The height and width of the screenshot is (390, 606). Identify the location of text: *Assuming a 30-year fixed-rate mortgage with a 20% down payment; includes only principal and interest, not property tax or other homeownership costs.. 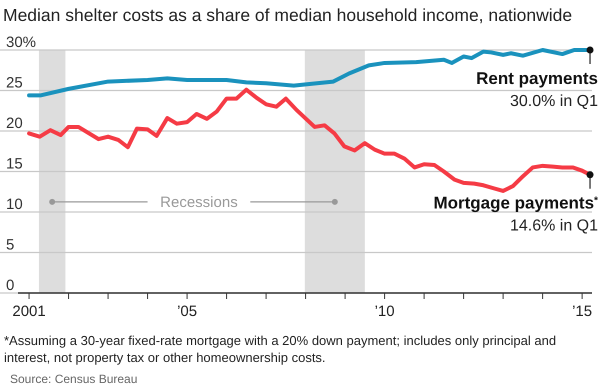
(280, 349).